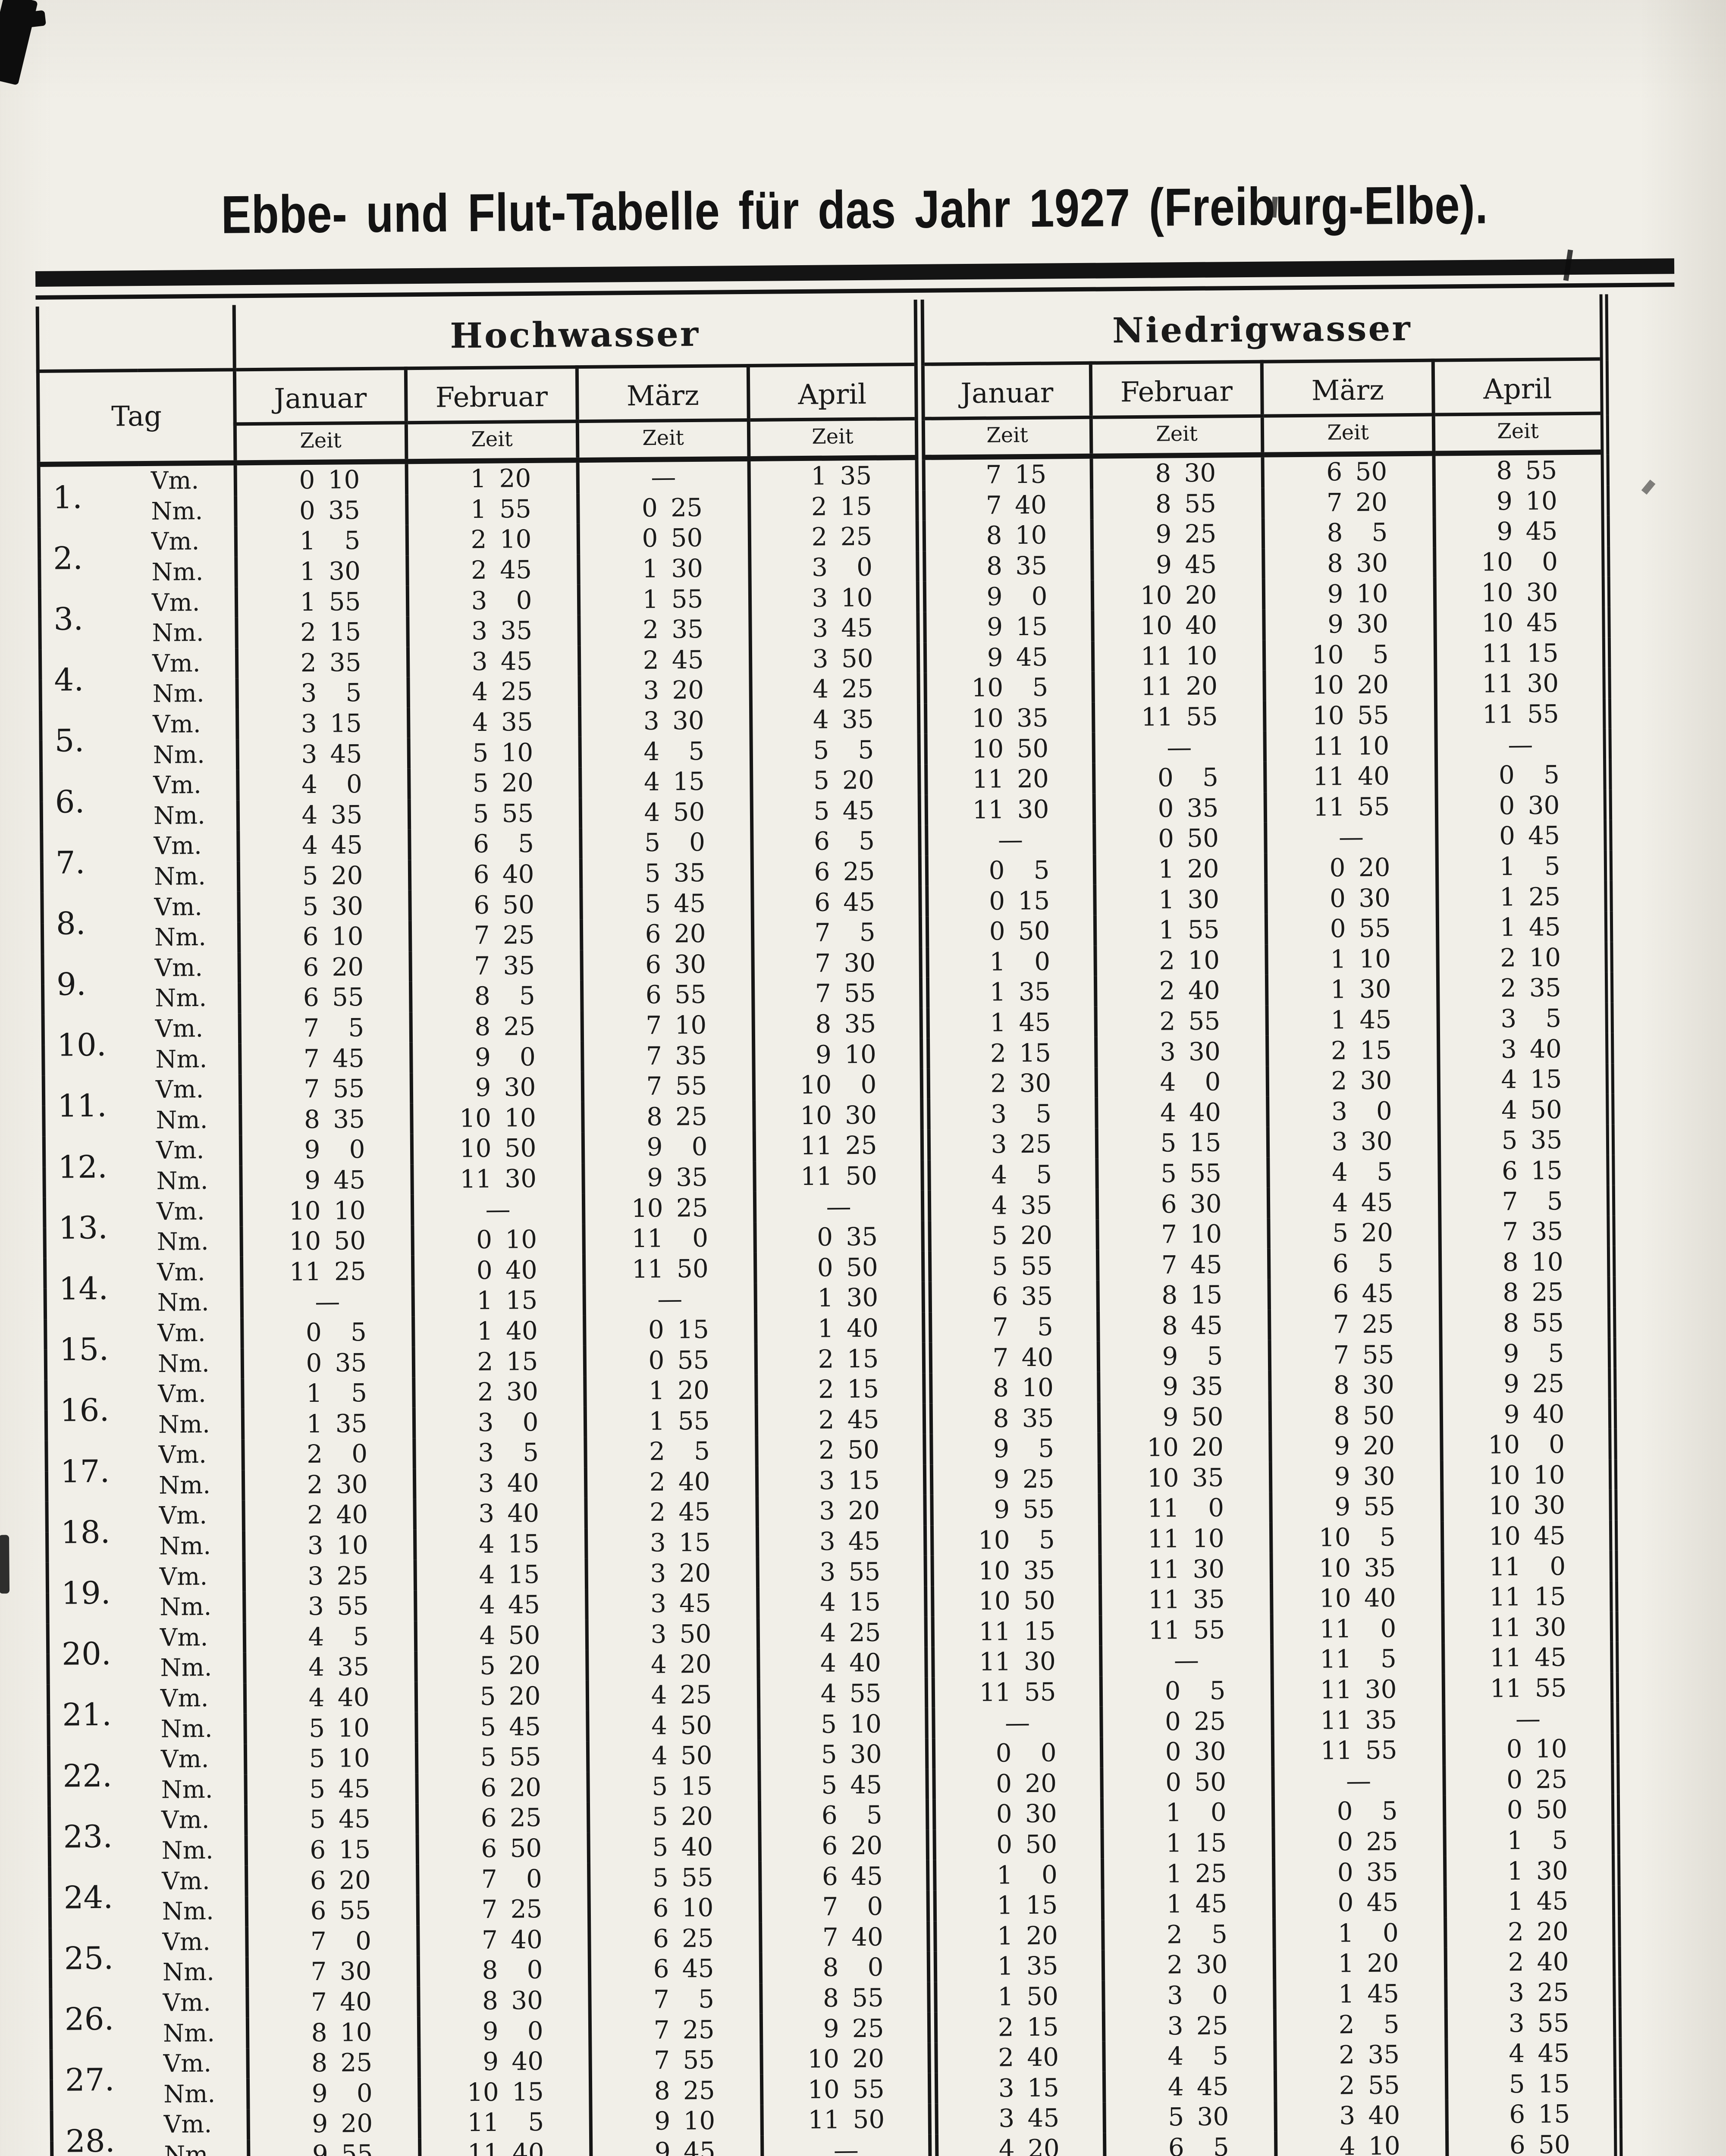  Describe the element at coordinates (666, 781) in the screenshot. I see `time-cell: 4 15` at that location.